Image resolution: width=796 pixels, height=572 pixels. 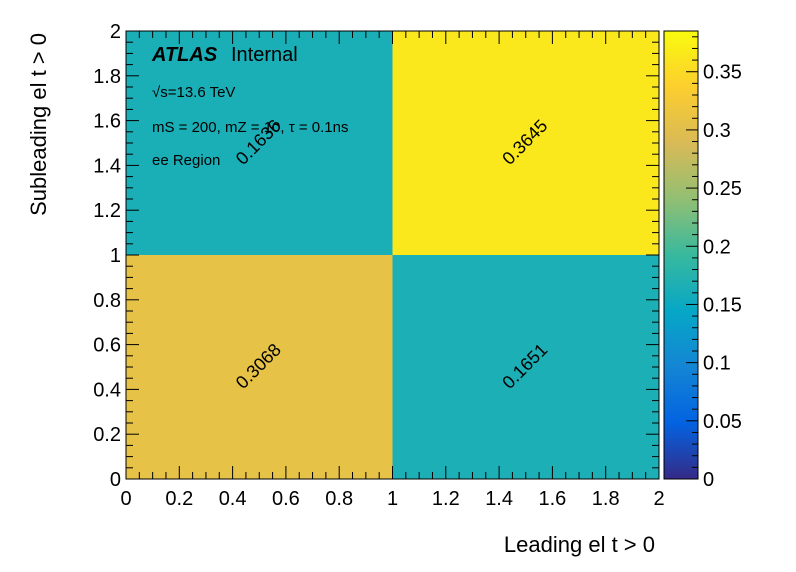 What do you see at coordinates (579, 544) in the screenshot?
I see `x-axis-title: Leading el t > 0` at bounding box center [579, 544].